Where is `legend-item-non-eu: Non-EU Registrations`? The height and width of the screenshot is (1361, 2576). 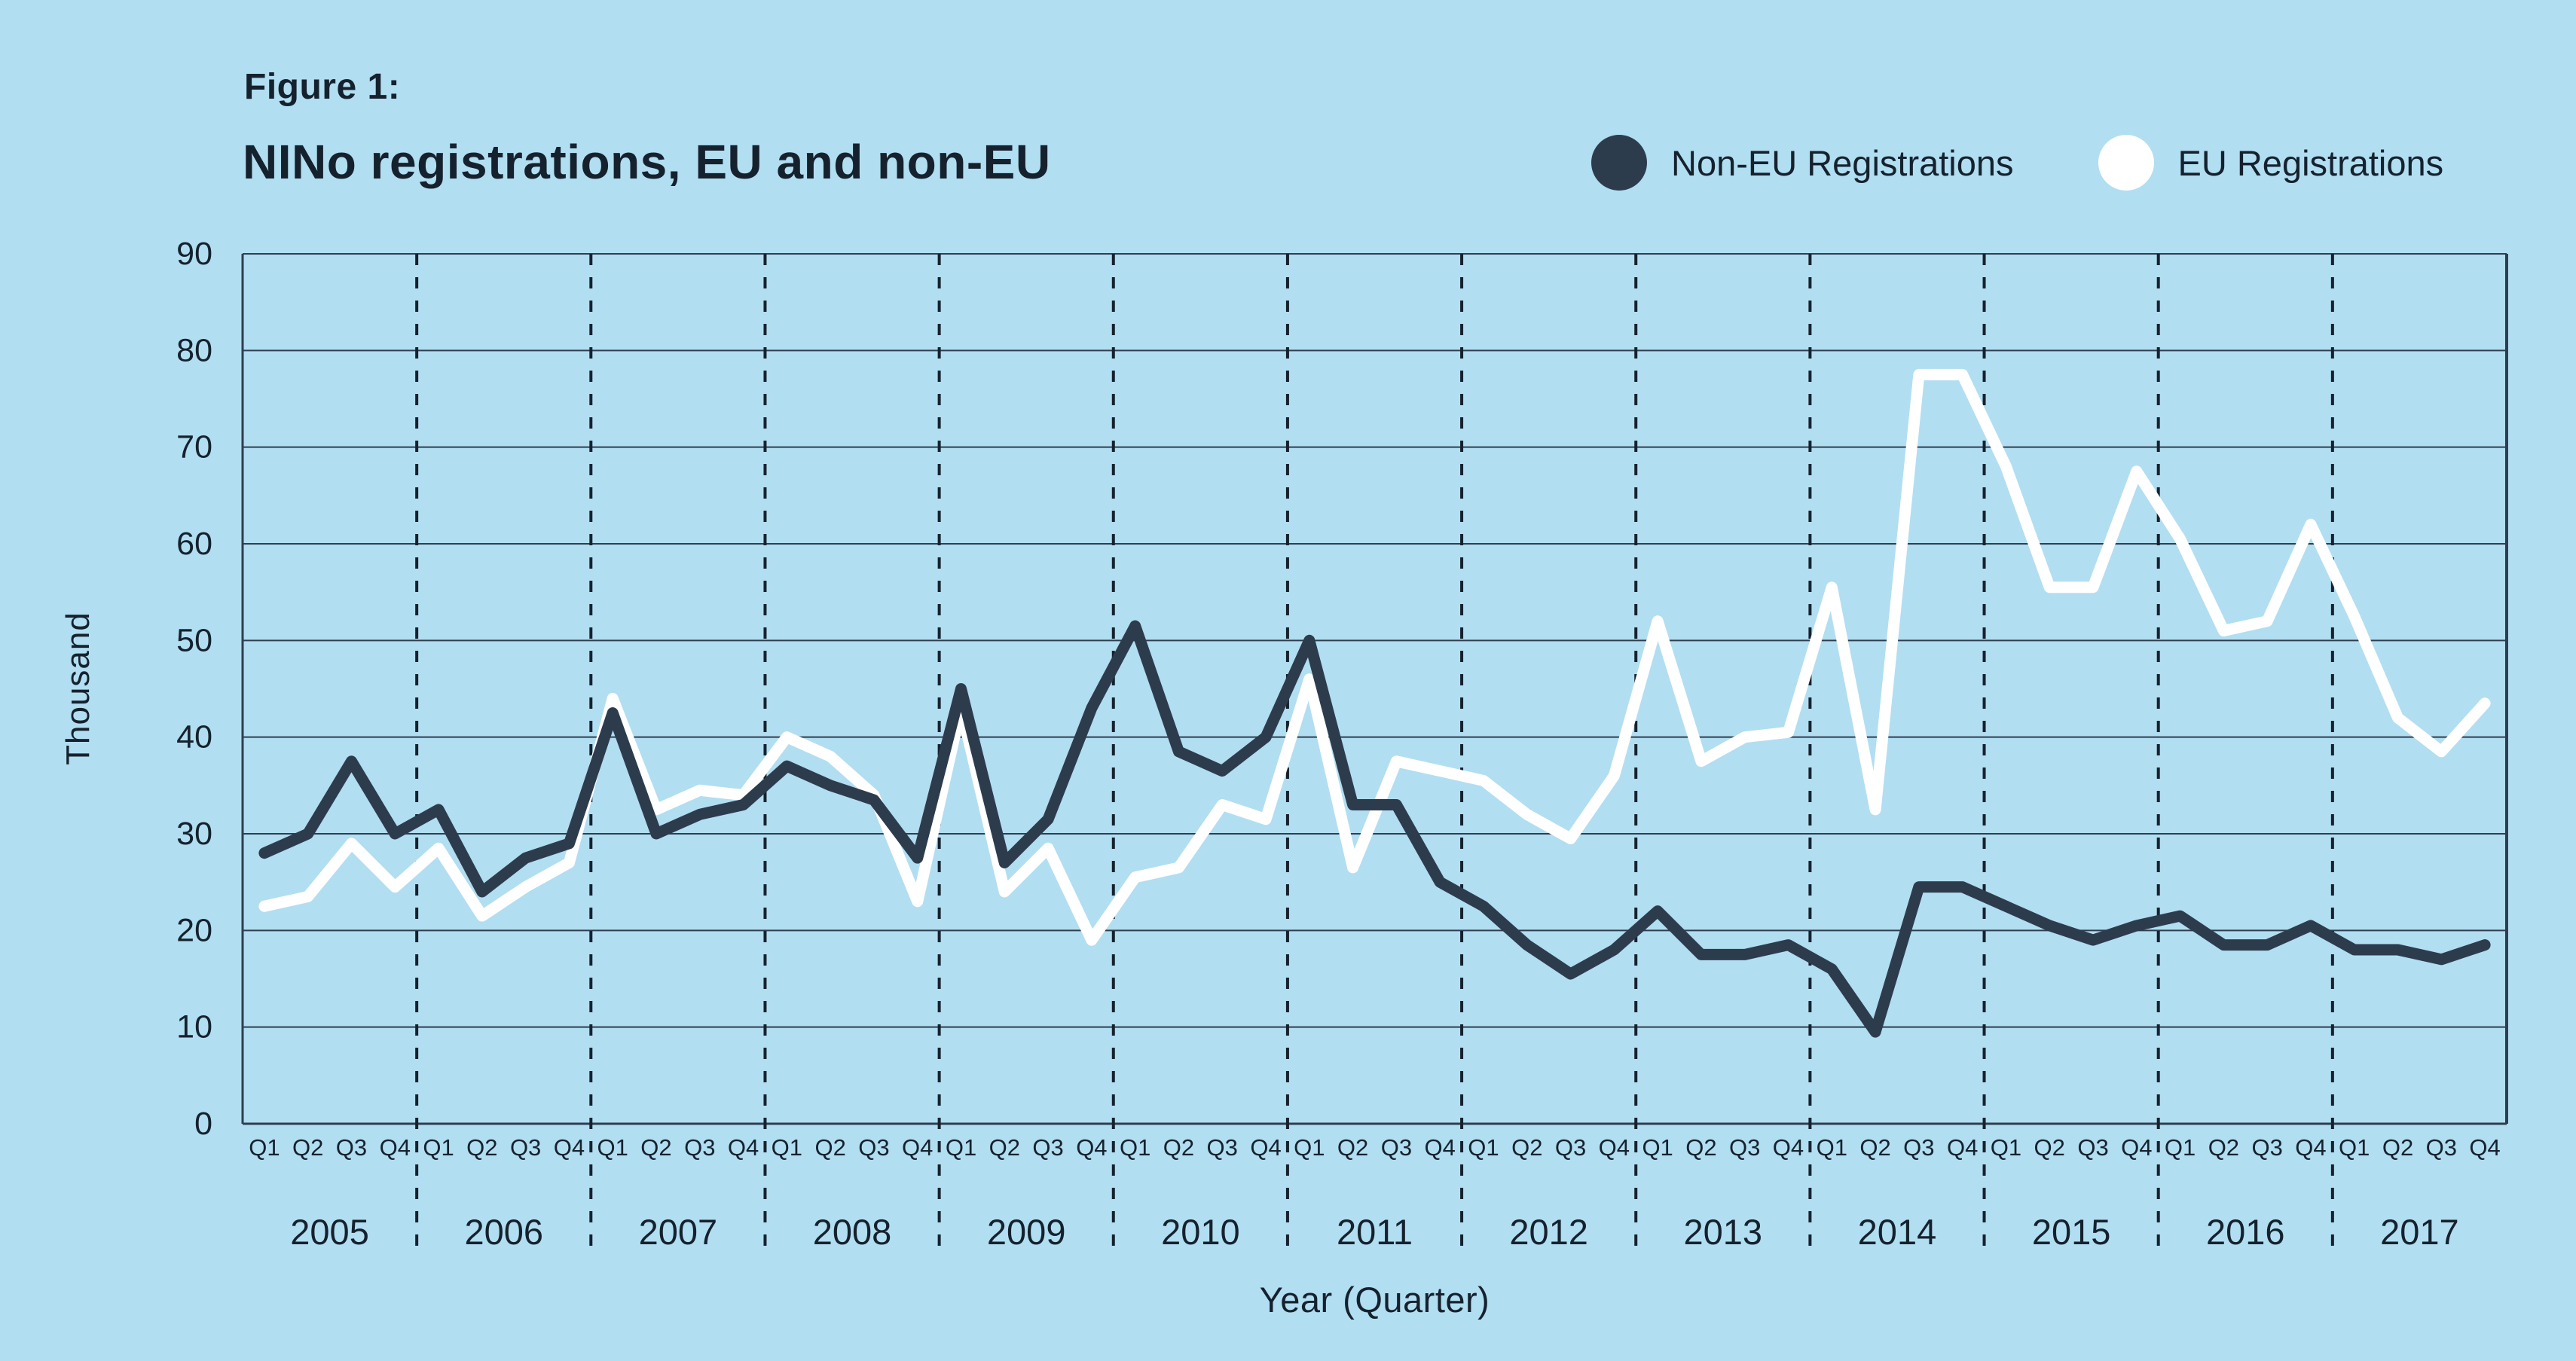
legend-item-non-eu: Non-EU Registrations is located at coordinates (1802, 163).